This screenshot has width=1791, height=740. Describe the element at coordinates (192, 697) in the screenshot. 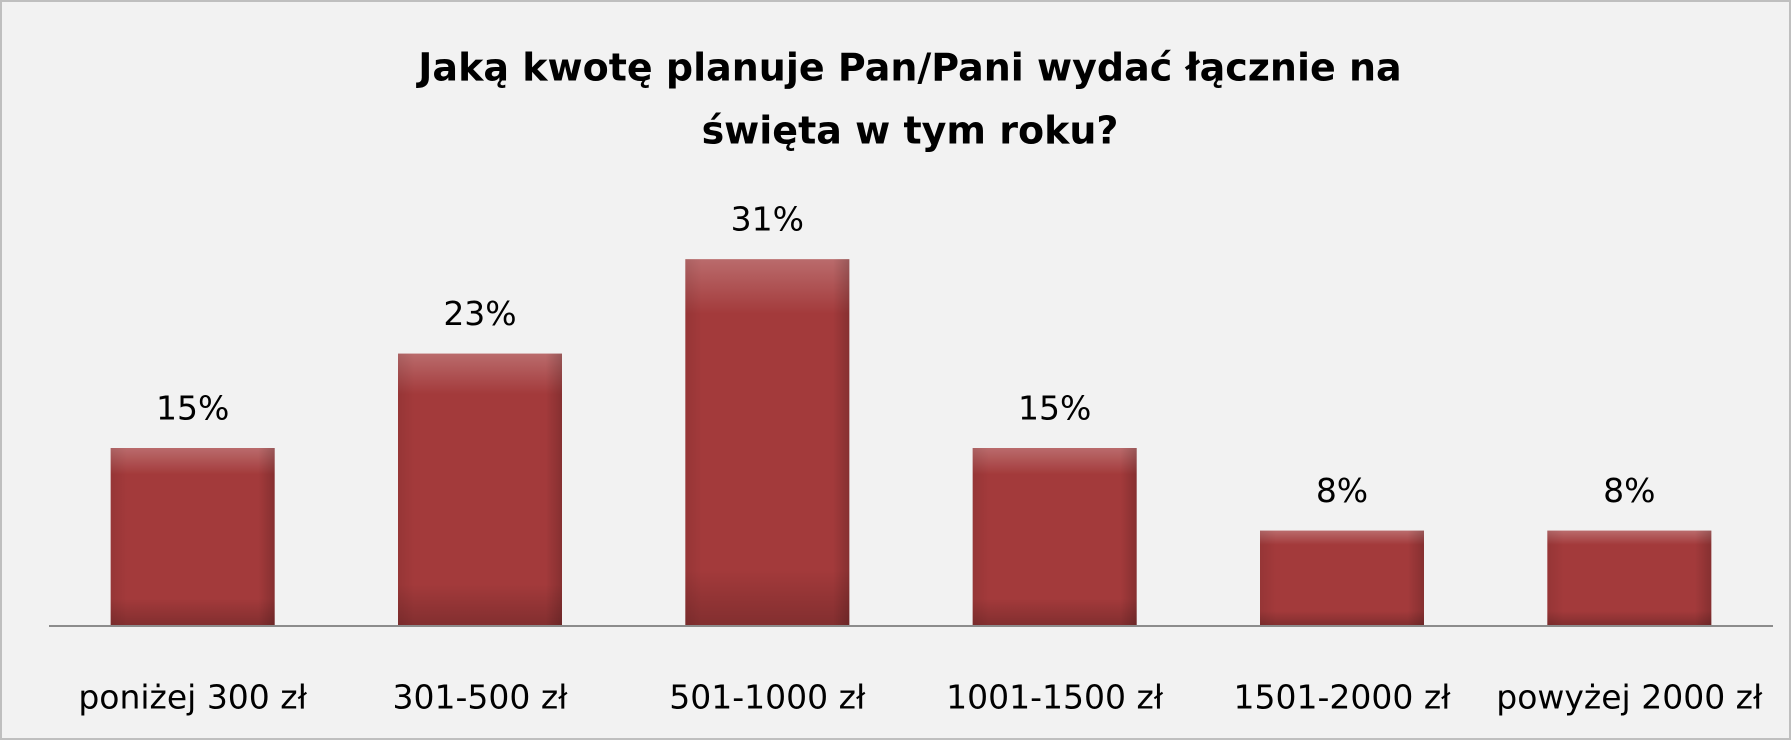

I see `x-tick-label: poniżej 300 zł` at that location.